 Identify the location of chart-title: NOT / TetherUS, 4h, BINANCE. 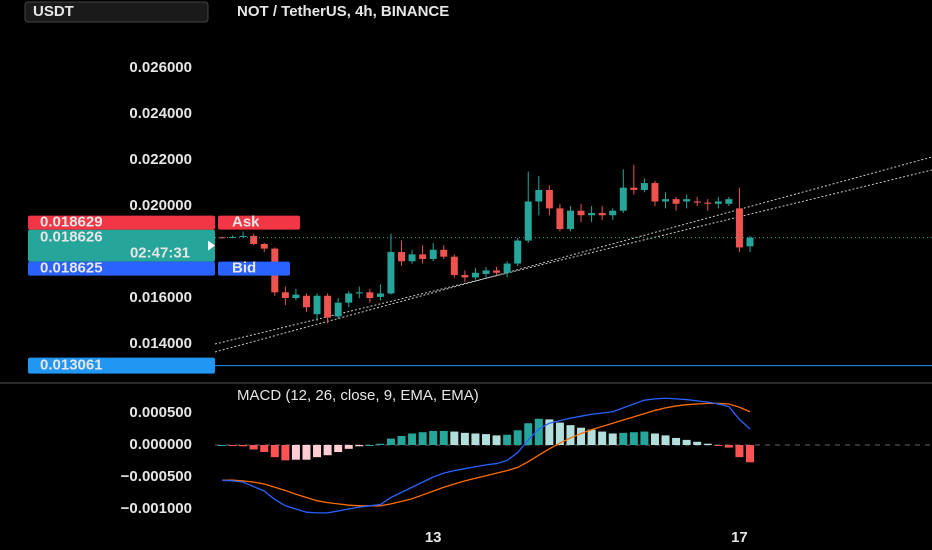
(343, 11).